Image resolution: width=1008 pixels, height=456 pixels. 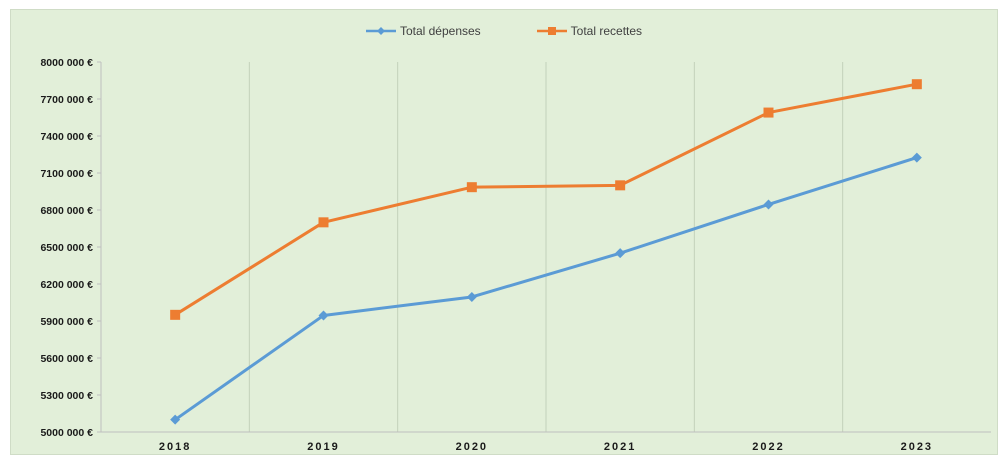 I want to click on y-tick-label: 8000 000 €, so click(x=66, y=63).